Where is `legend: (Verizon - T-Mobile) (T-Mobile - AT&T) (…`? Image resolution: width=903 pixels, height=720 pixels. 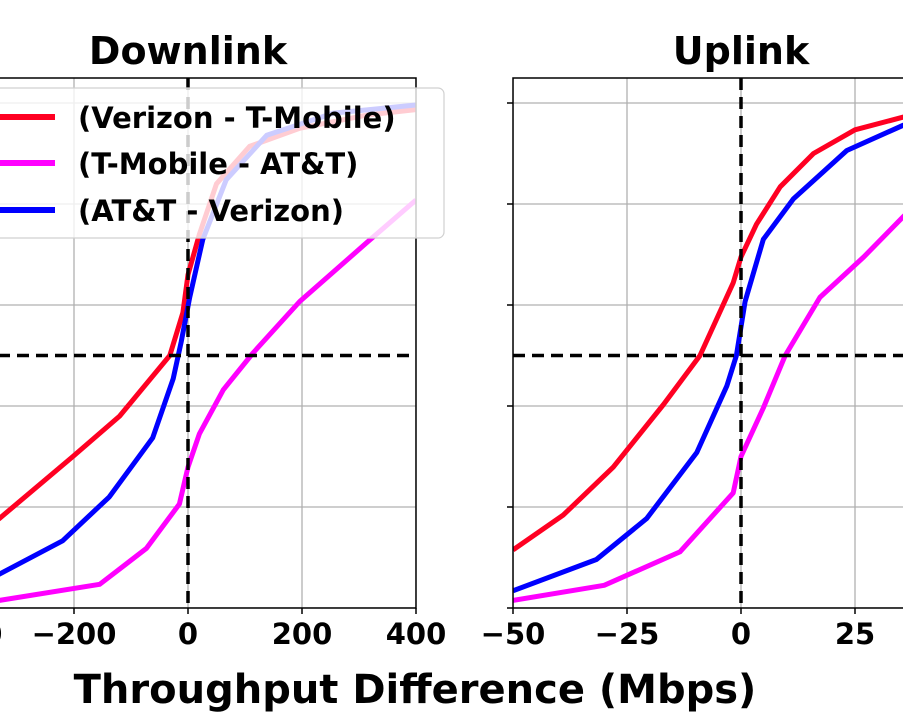 legend: (Verizon - T-Mobile) (T-Mobile - AT&T) (… is located at coordinates (222, 163).